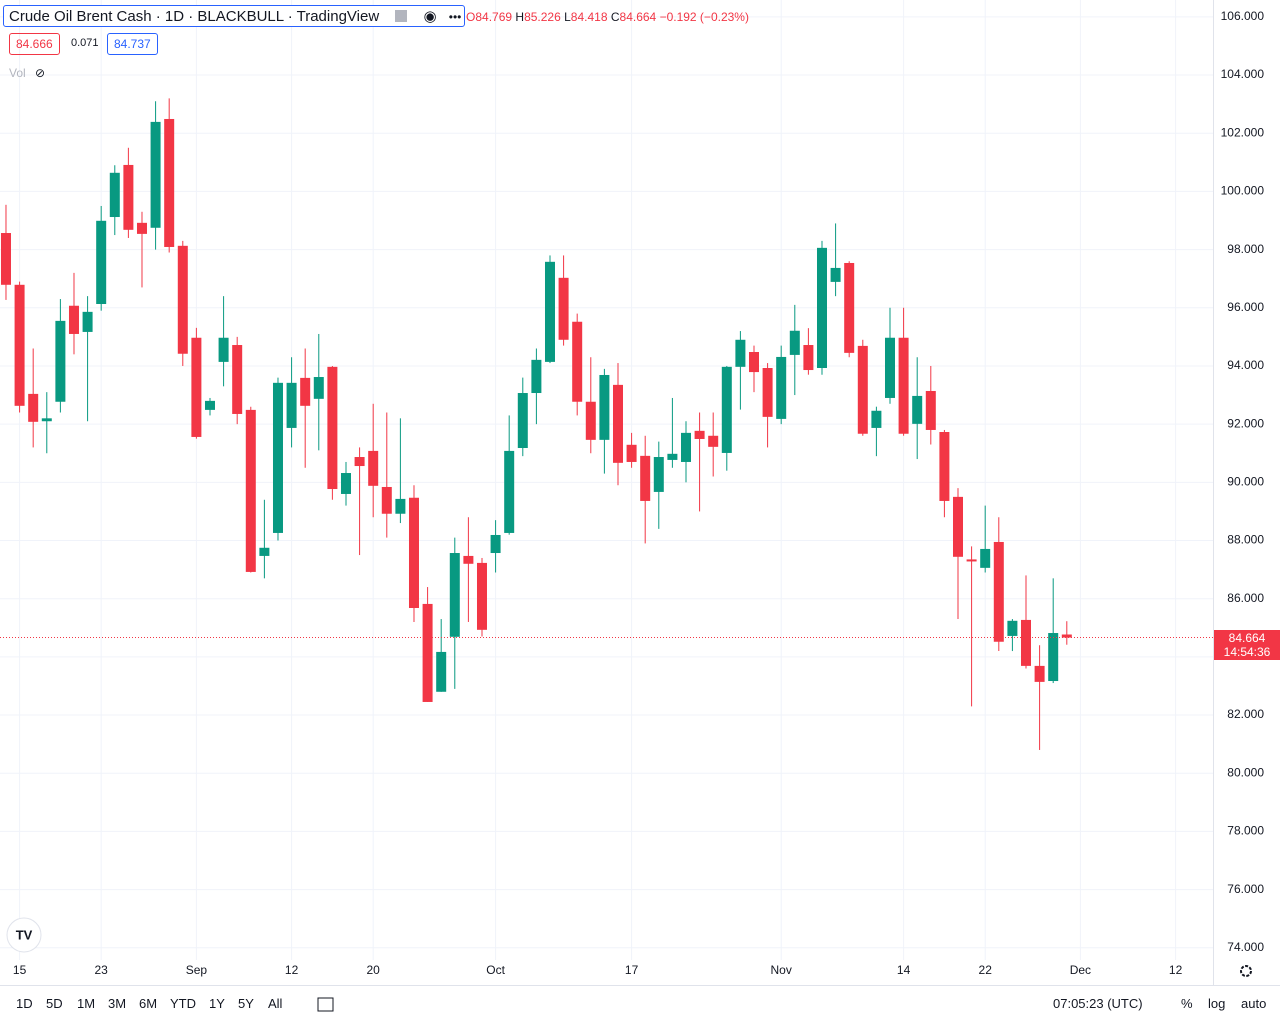  What do you see at coordinates (495, 970) in the screenshot?
I see `x-tick-label: Oct` at bounding box center [495, 970].